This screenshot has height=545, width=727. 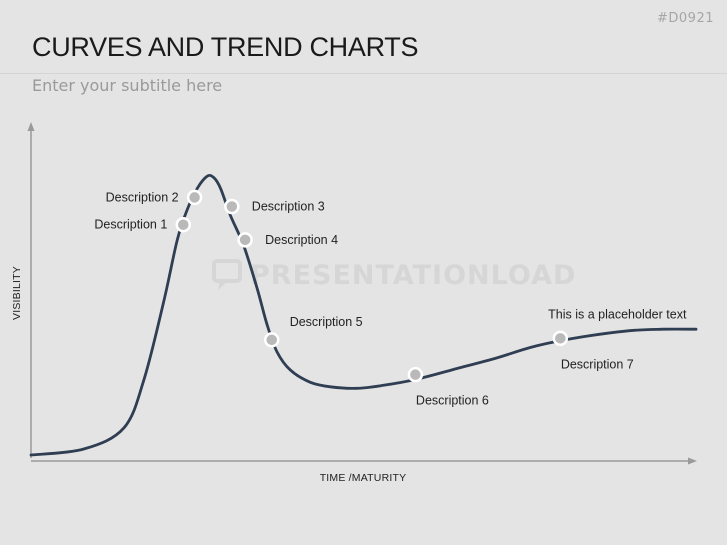 I want to click on page-title: CURVES AND TREND CHARTS, so click(x=225, y=47).